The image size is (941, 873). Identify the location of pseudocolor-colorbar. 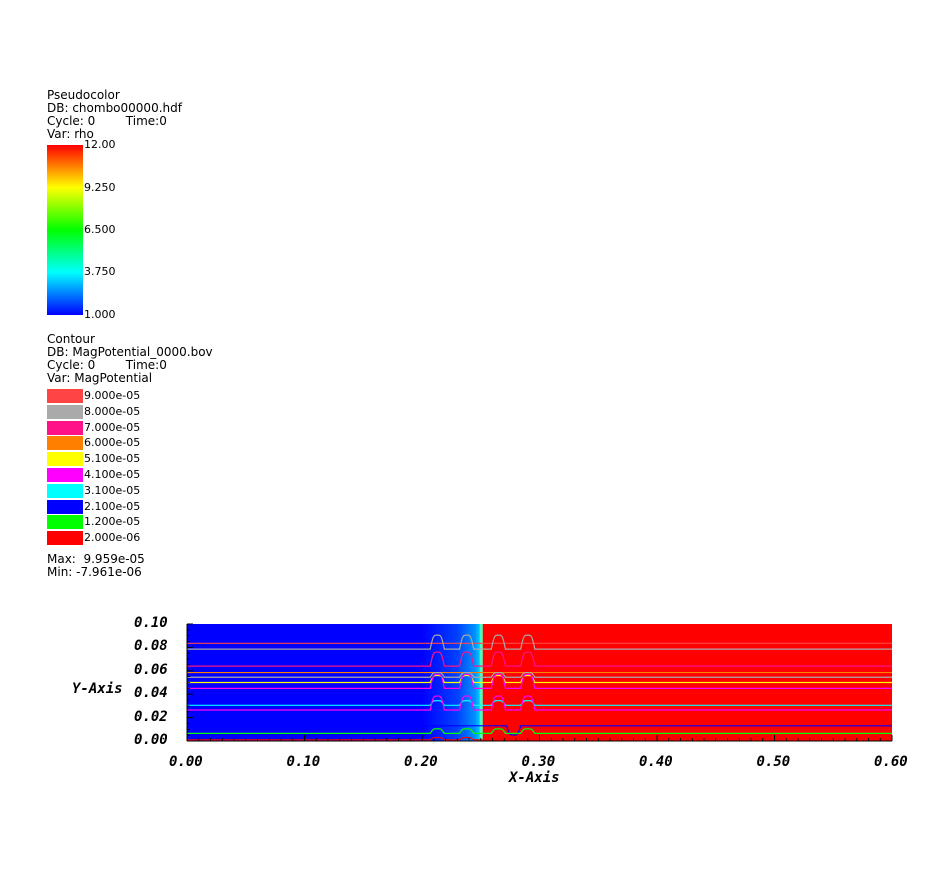
(65, 230).